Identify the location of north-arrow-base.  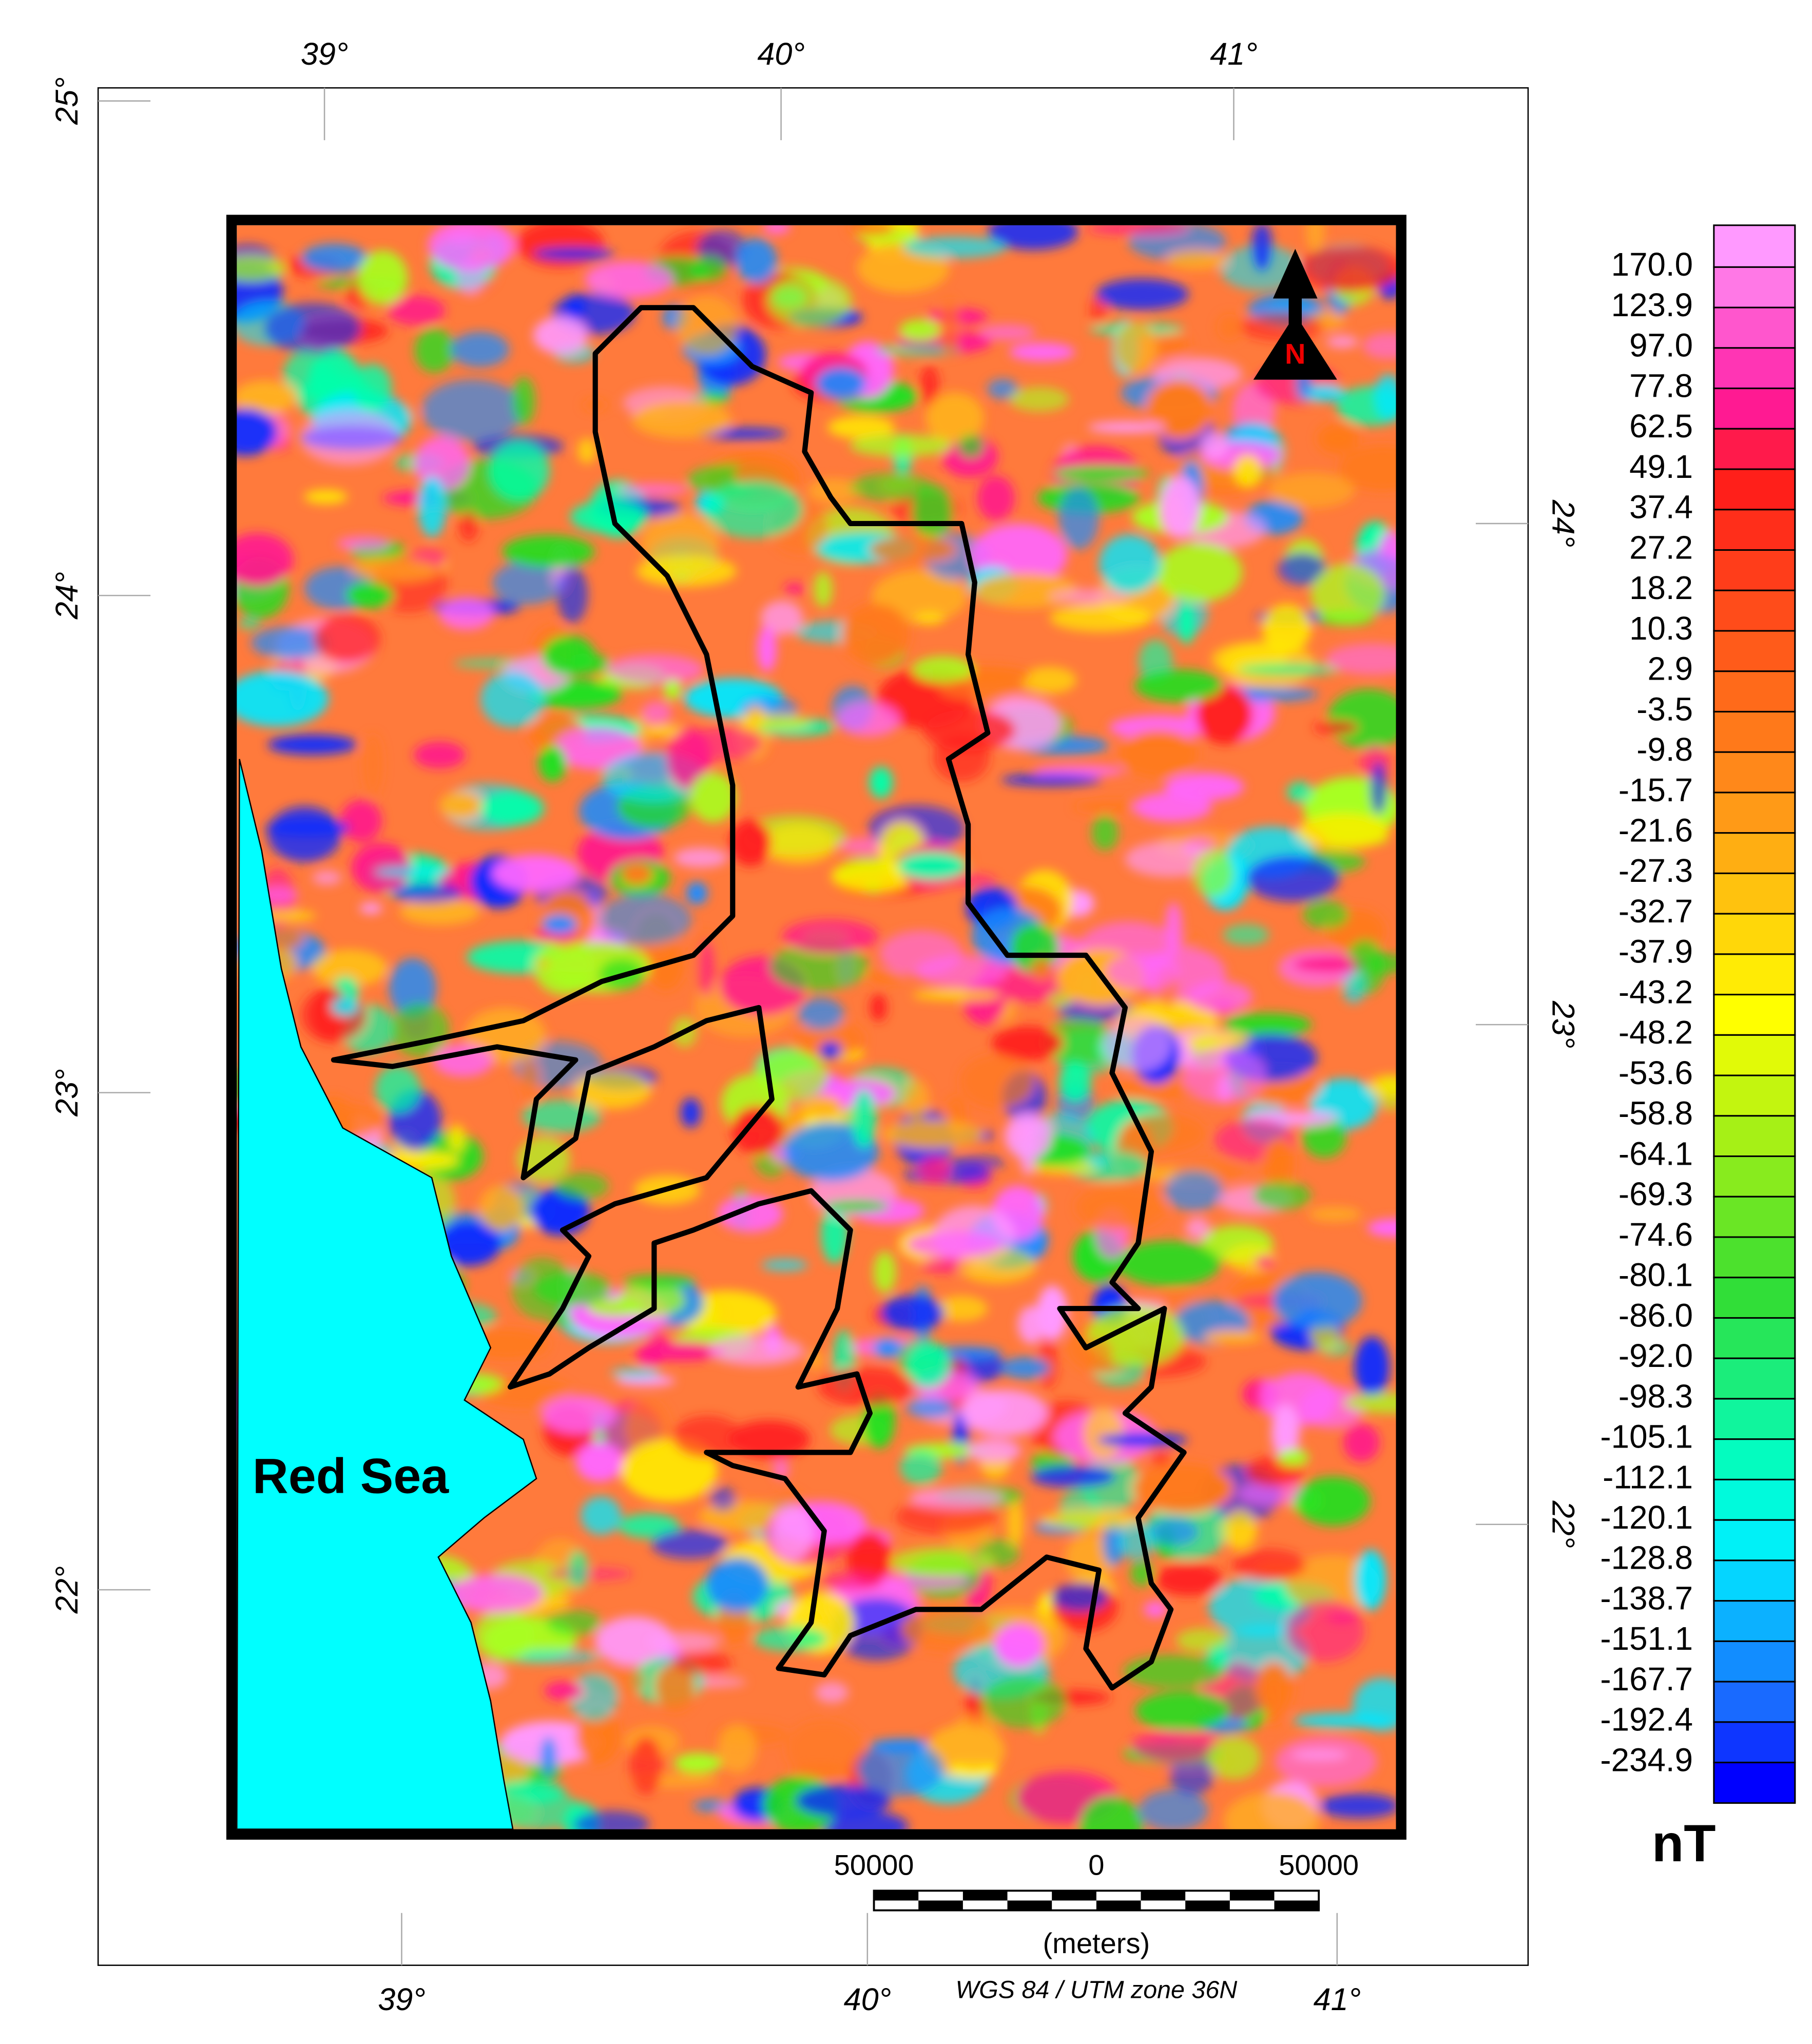
(1295, 347).